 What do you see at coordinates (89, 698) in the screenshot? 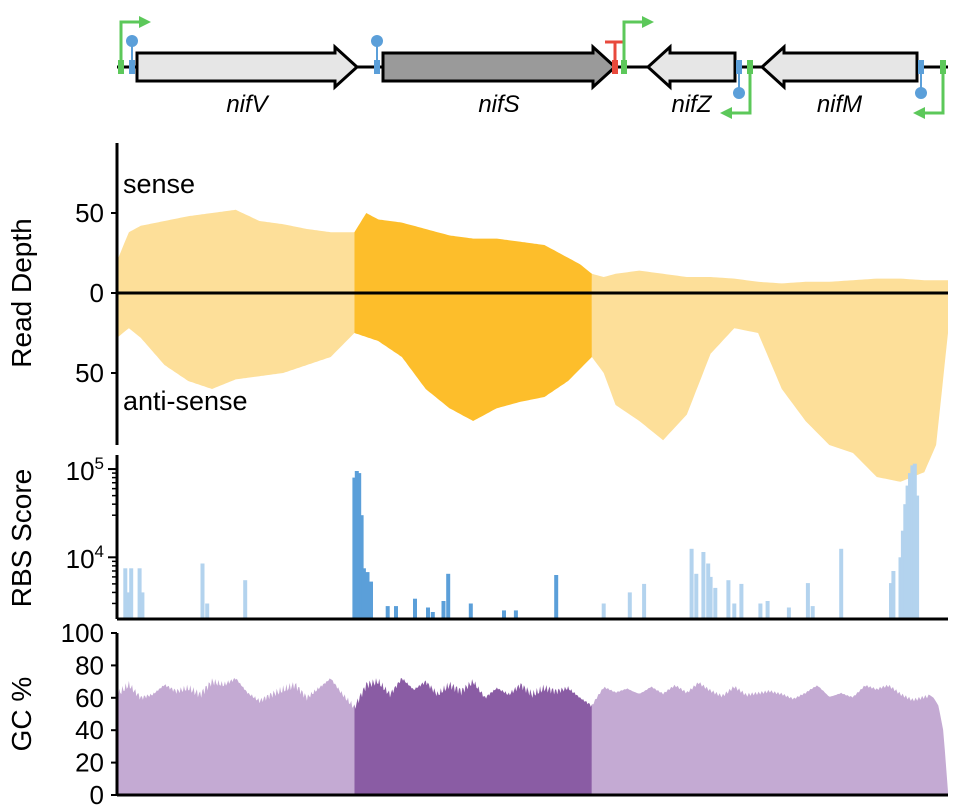
I see `gc-tick-label: 60` at bounding box center [89, 698].